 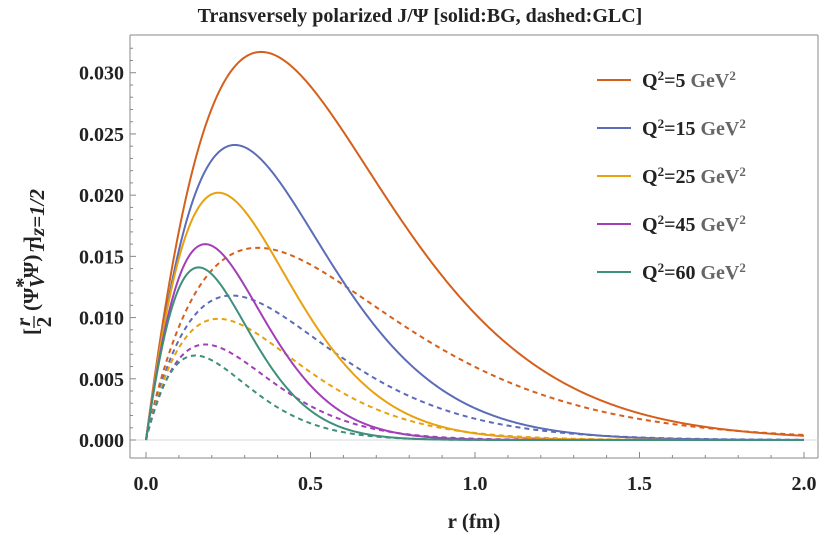 I want to click on x-tick-label: 0.5, so click(x=310, y=484).